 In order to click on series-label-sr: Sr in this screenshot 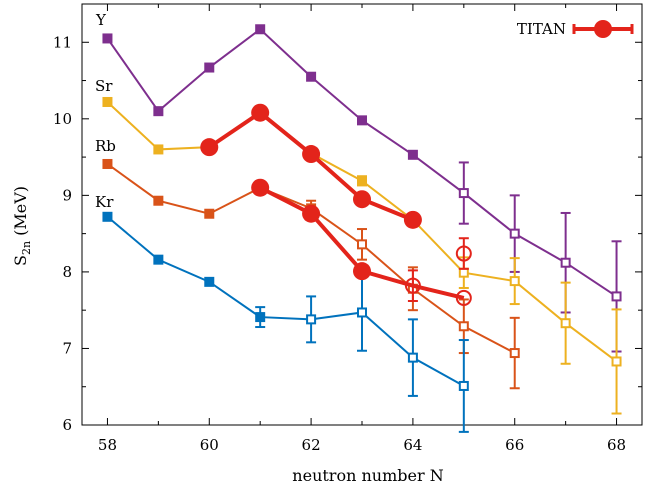, I will do `click(104, 86)`.